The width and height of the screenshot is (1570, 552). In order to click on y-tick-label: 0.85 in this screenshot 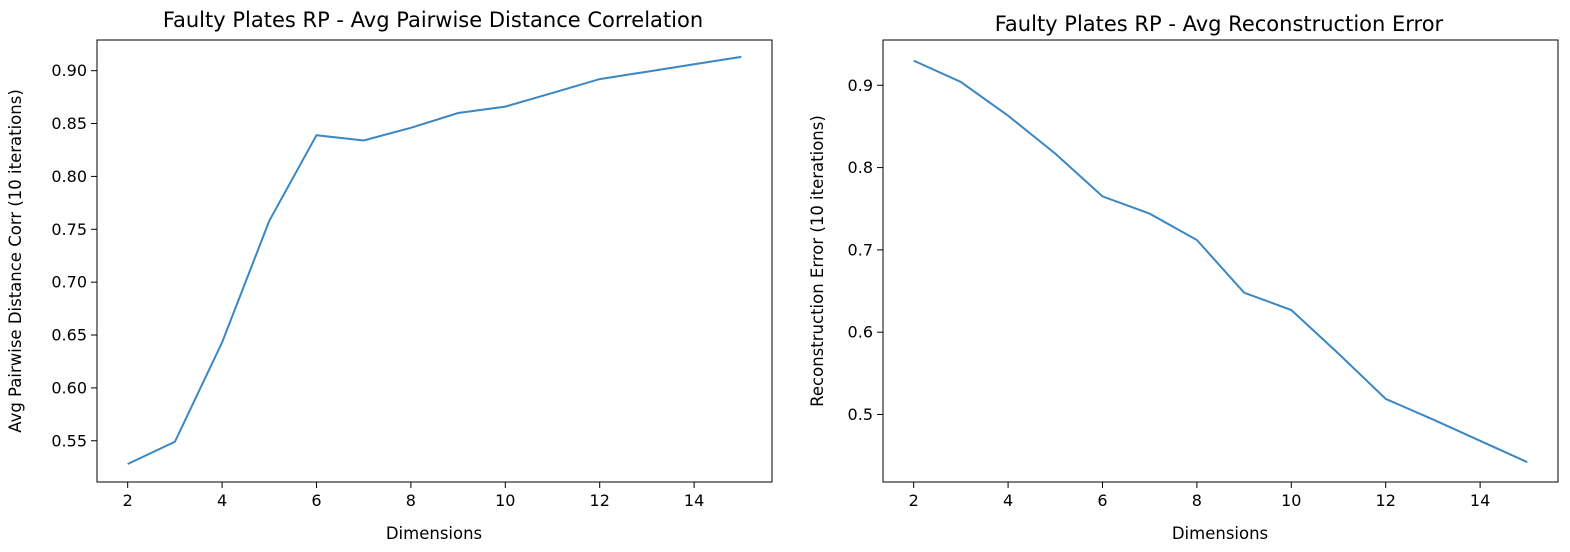, I will do `click(69, 123)`.